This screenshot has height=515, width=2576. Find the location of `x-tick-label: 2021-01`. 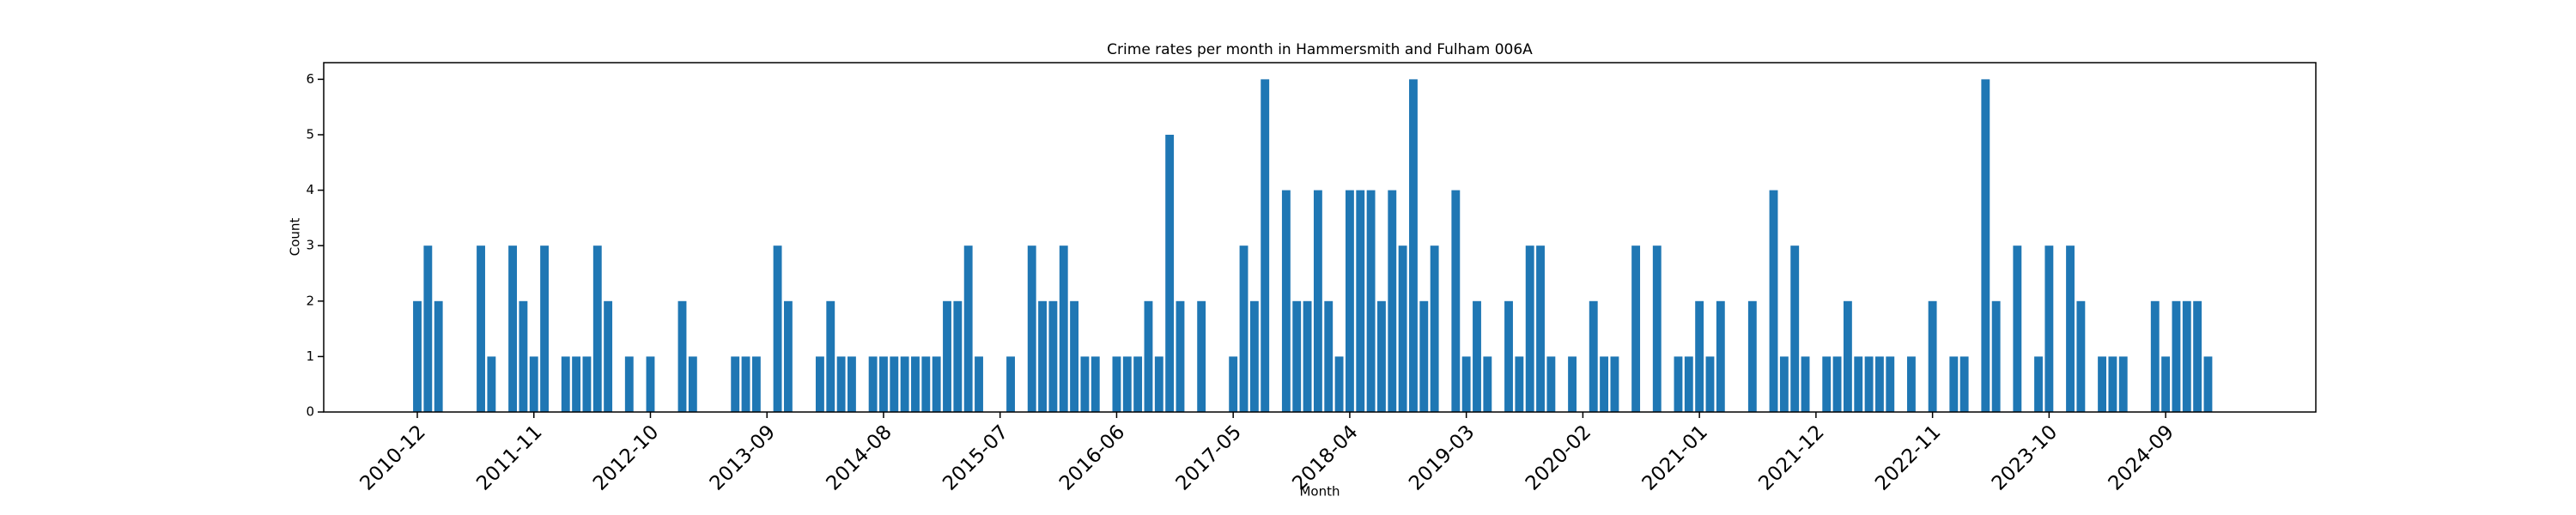

x-tick-label: 2021-01 is located at coordinates (1675, 457).